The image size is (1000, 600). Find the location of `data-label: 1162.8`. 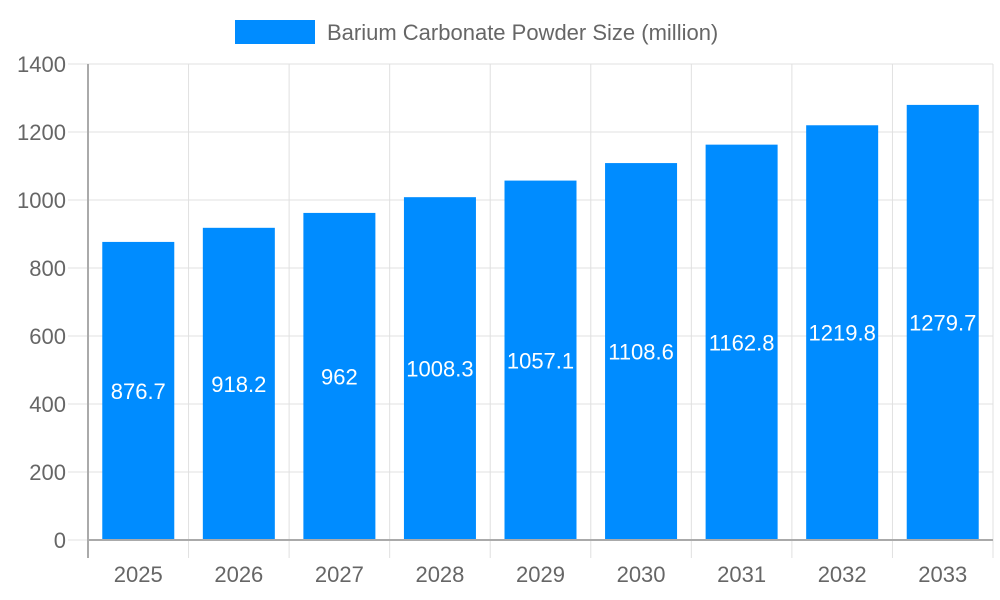

data-label: 1162.8 is located at coordinates (742, 342).